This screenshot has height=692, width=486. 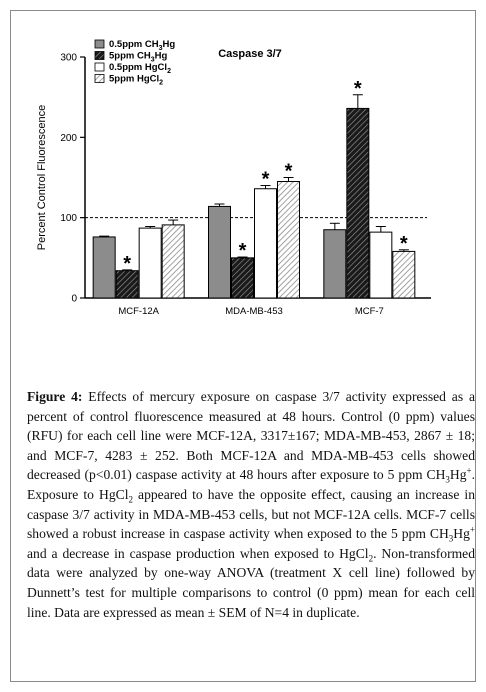 What do you see at coordinates (451, 538) in the screenshot?
I see `caption-sub-3: 3` at bounding box center [451, 538].